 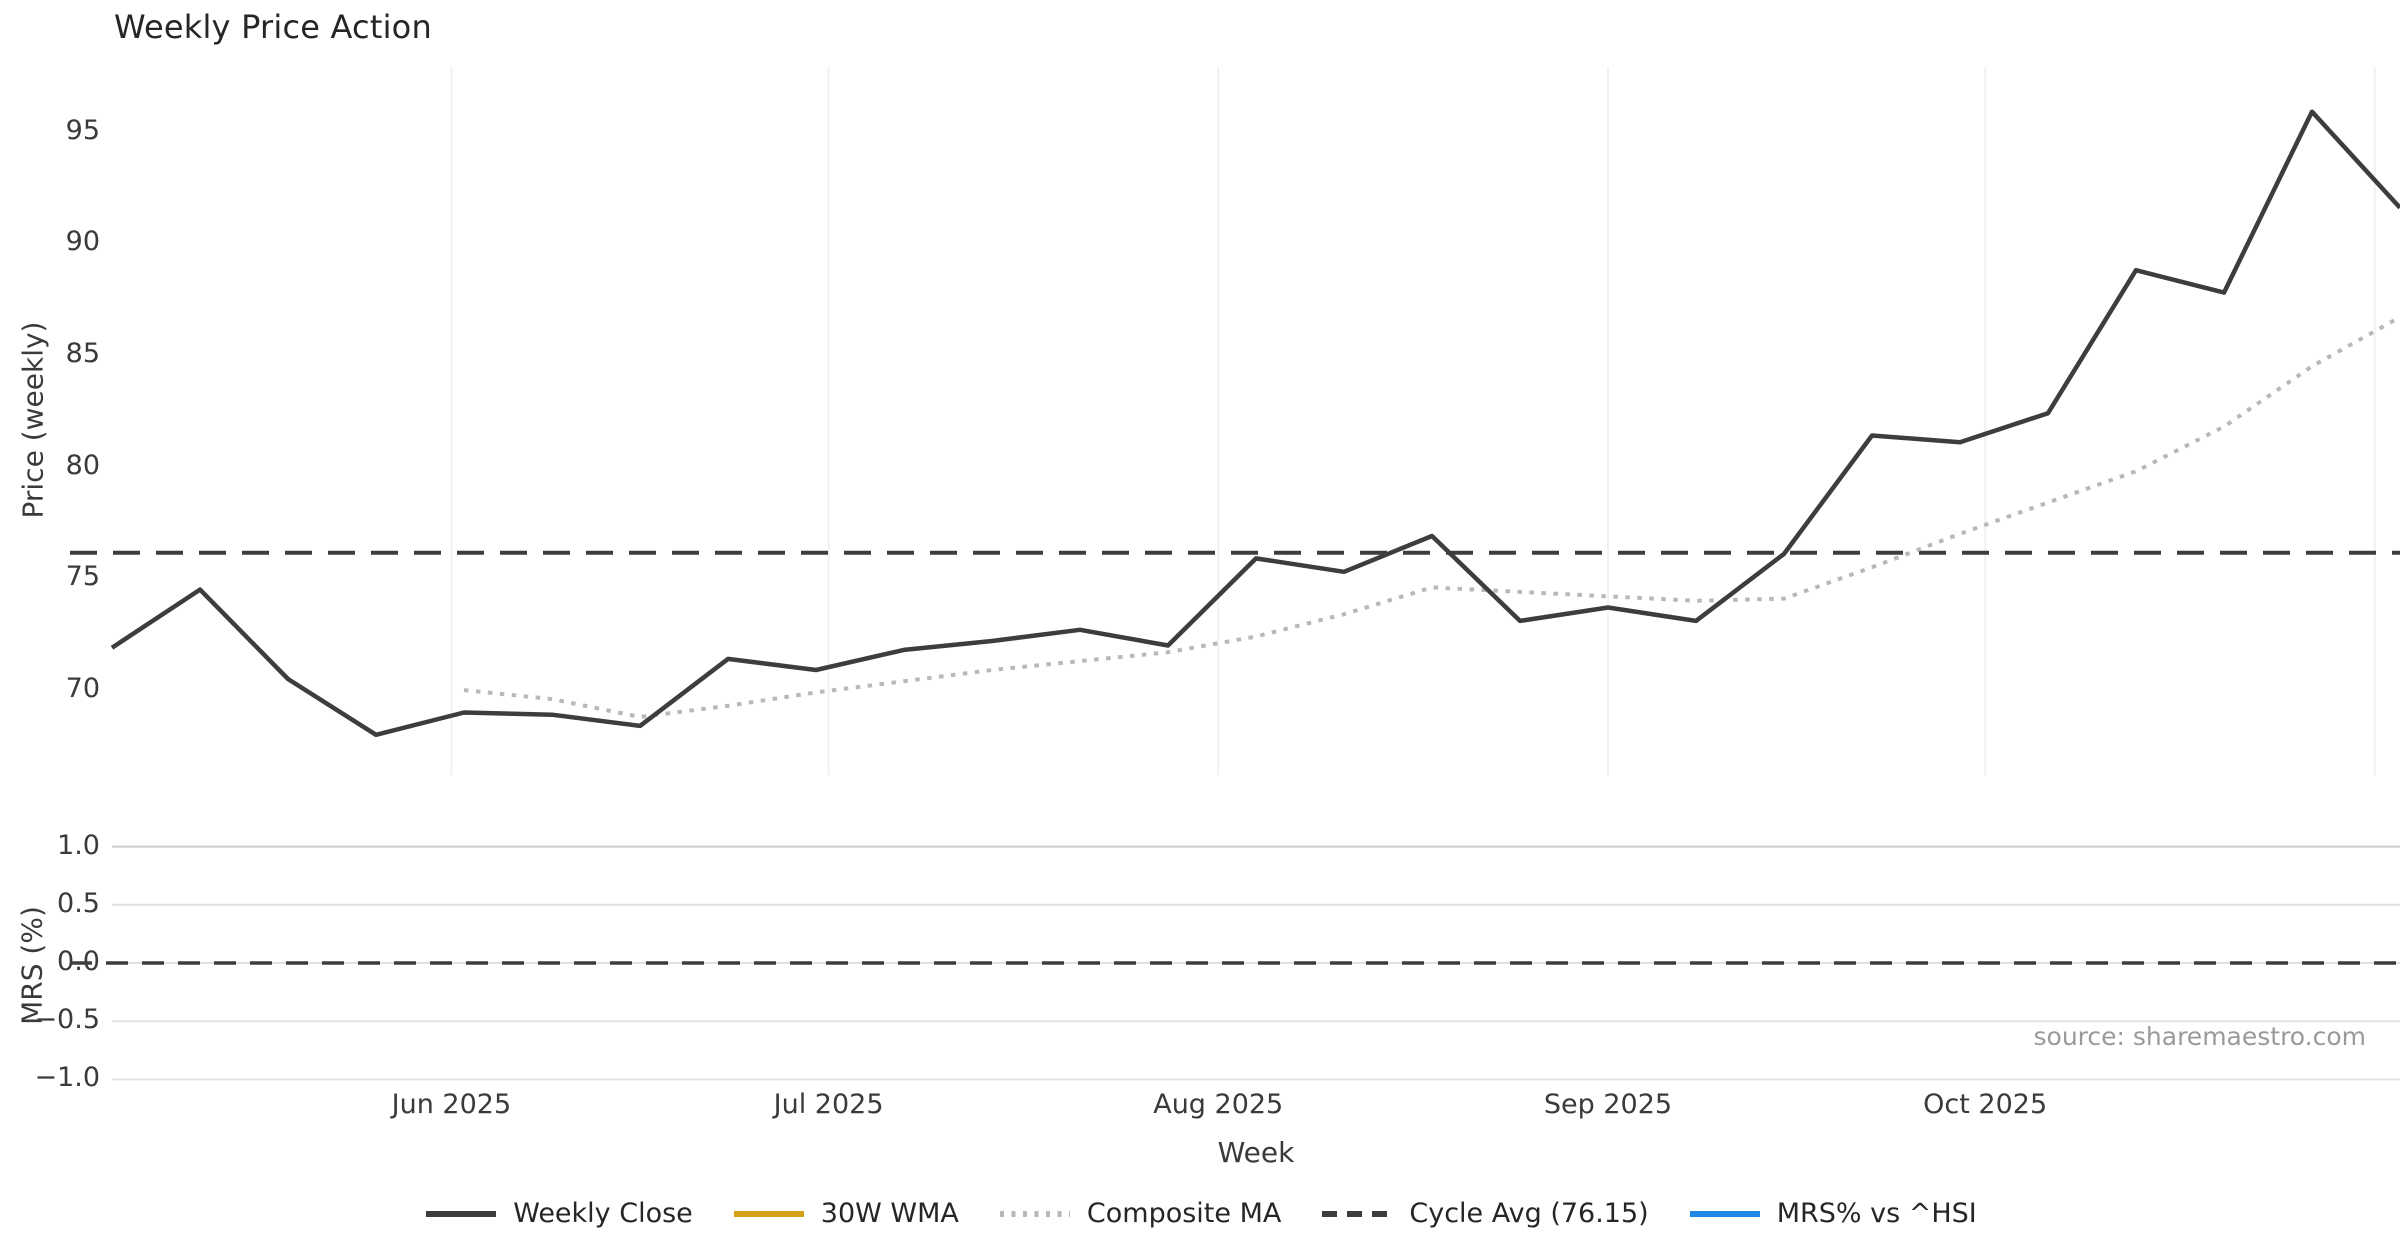 What do you see at coordinates (67, 1078) in the screenshot?
I see `mrs-y-tick-label: −1.0` at bounding box center [67, 1078].